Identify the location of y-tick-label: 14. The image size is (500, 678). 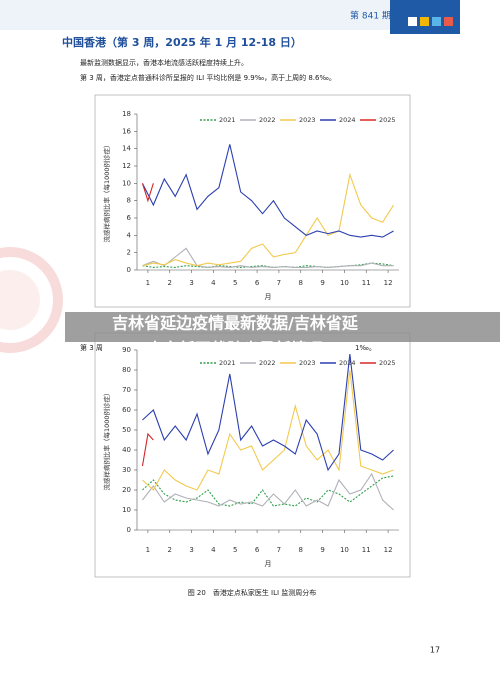
(126, 149).